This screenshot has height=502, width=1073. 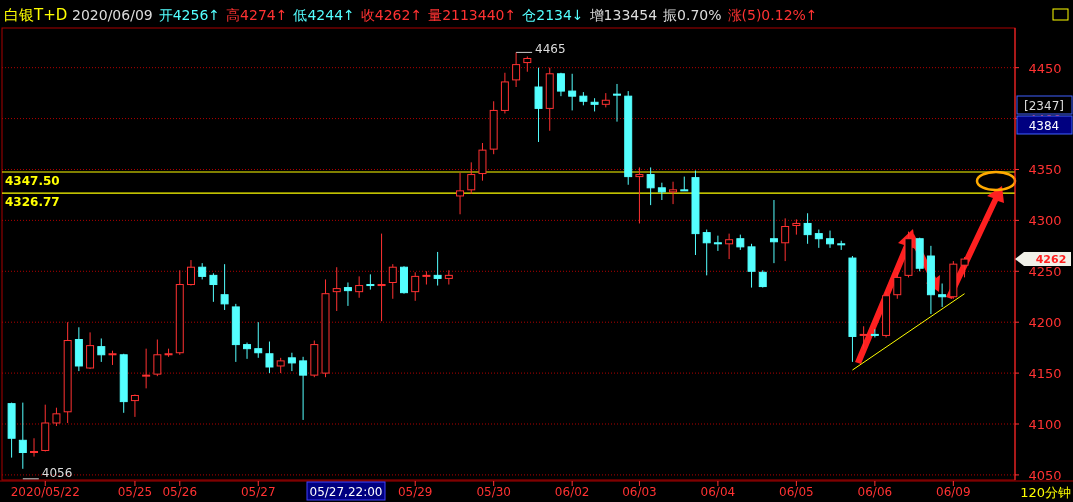 What do you see at coordinates (493, 492) in the screenshot?
I see `x-tick-label: 05/30` at bounding box center [493, 492].